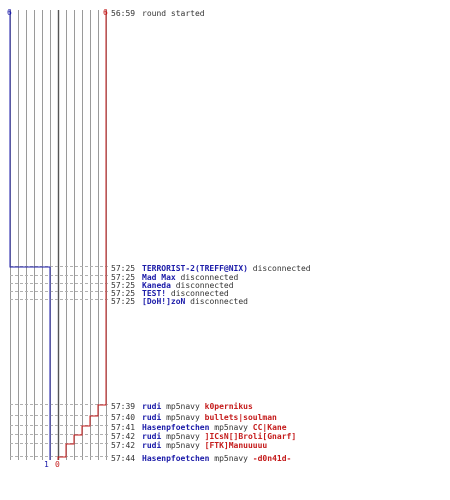  I want to click on event-segment-red: CC|Kane, so click(270, 427).